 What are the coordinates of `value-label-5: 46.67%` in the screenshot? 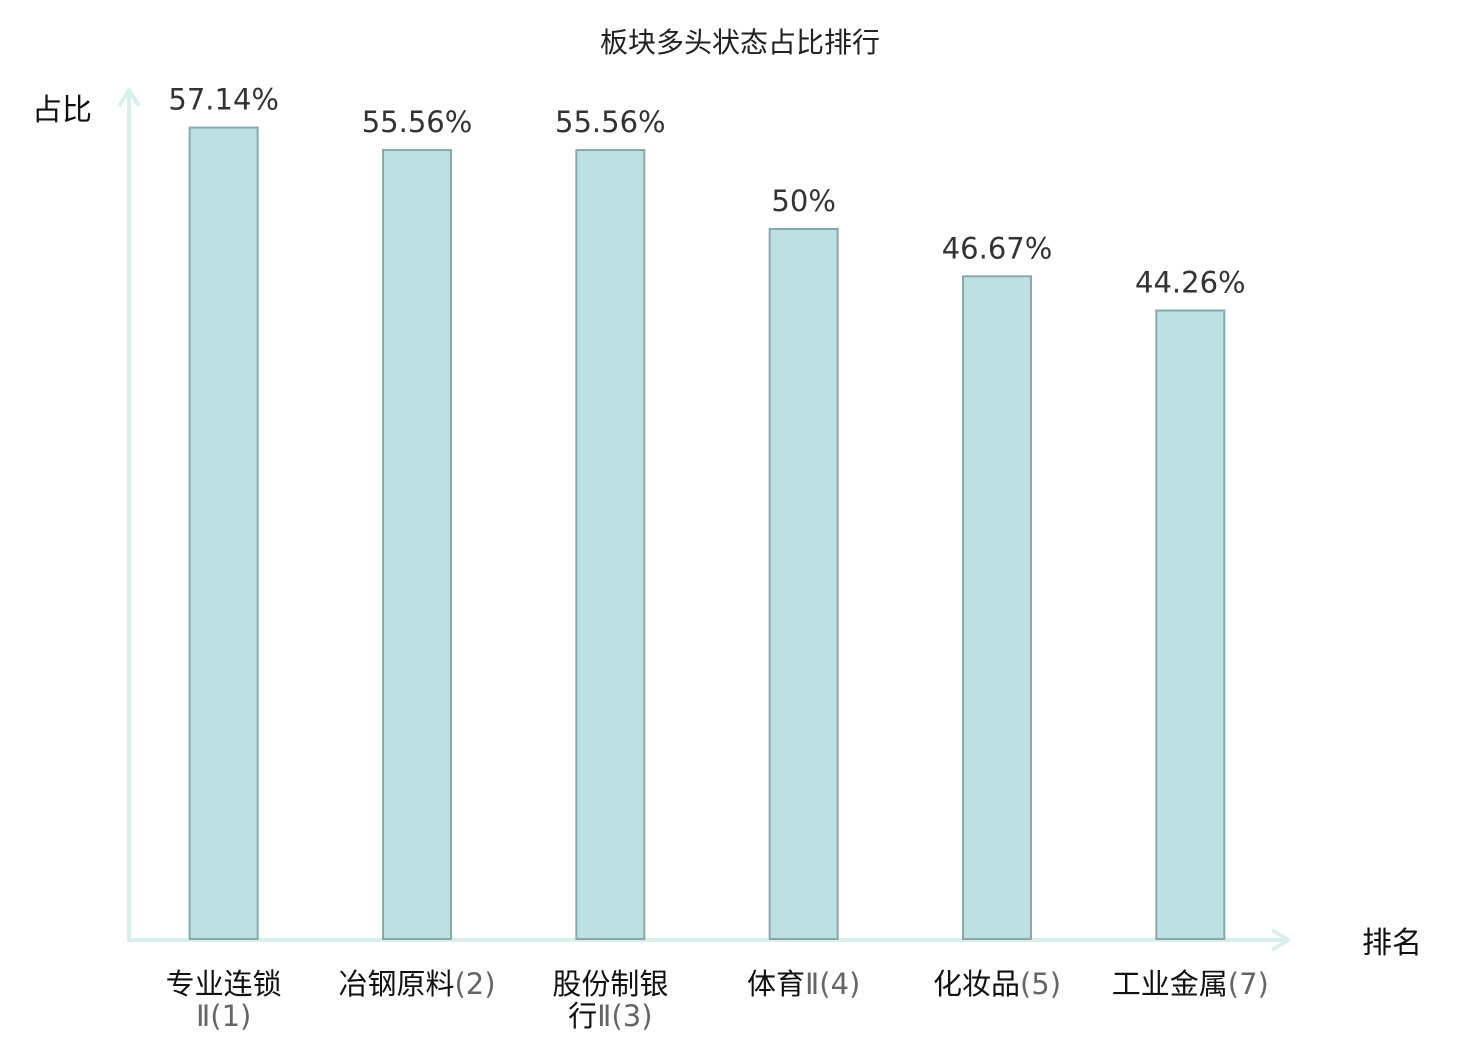 It's located at (997, 248).